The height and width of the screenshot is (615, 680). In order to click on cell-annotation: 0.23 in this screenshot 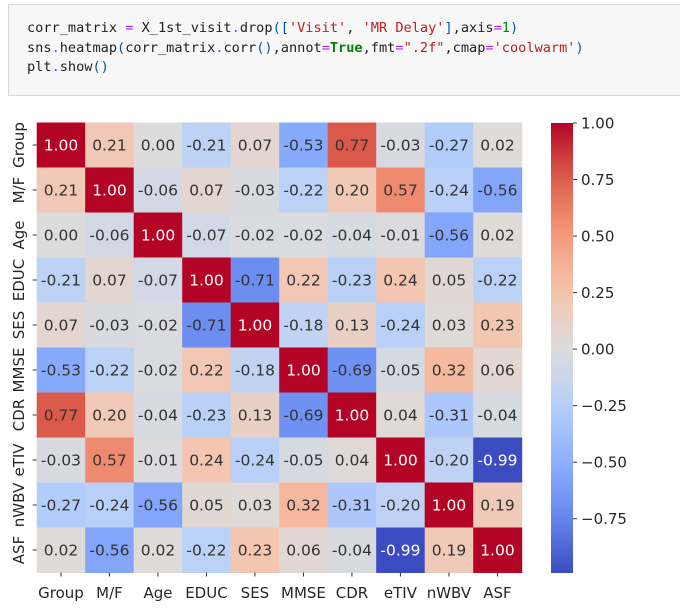, I will do `click(255, 551)`.